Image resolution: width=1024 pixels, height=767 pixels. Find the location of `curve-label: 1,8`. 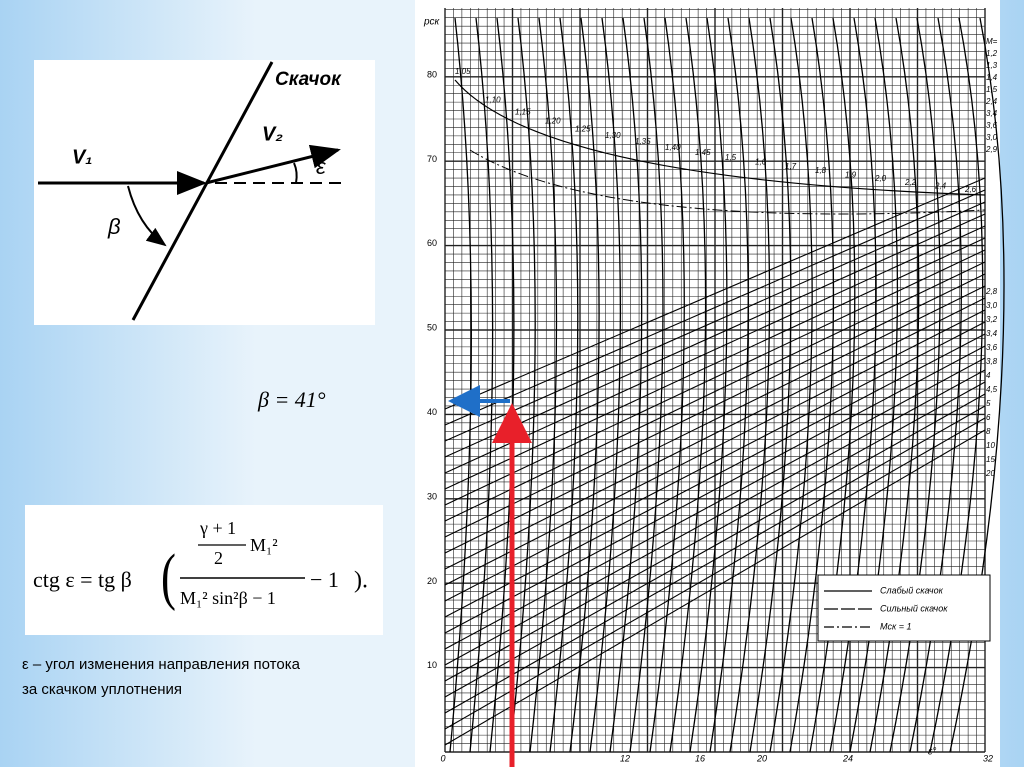

curve-label: 1,8 is located at coordinates (821, 170).